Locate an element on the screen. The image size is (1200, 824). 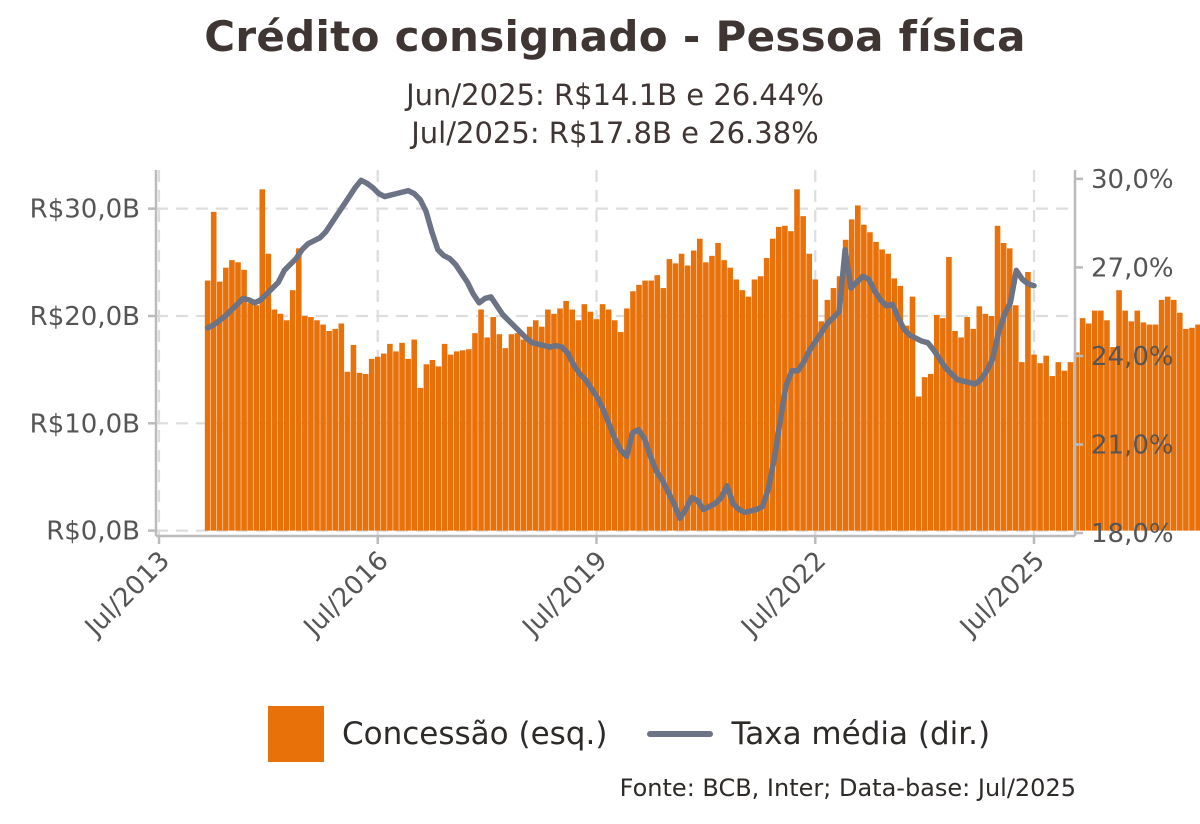
y-left-tick-label: R$10,0B is located at coordinates (85, 424).